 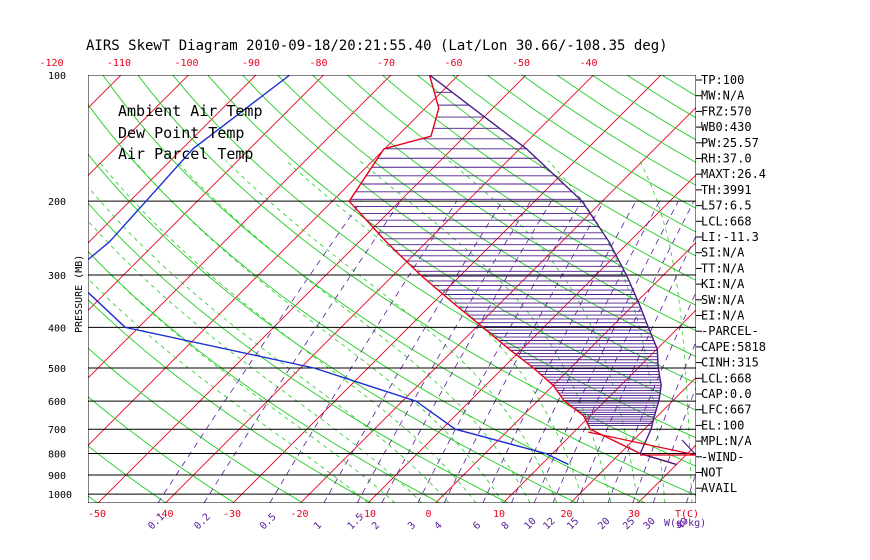 I want to click on pressure-tick-label: 600, so click(x=57, y=402).